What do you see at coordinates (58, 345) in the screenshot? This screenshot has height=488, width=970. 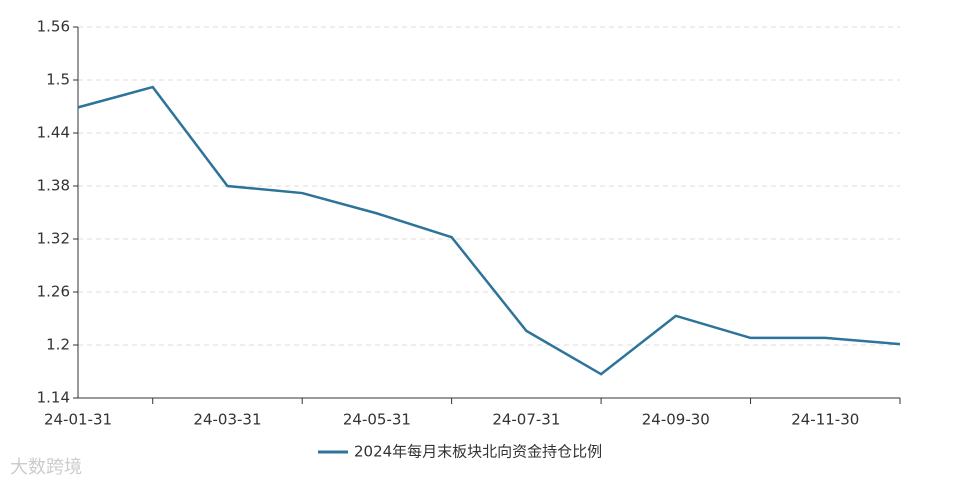 I see `y-tick-label: 1.2` at bounding box center [58, 345].